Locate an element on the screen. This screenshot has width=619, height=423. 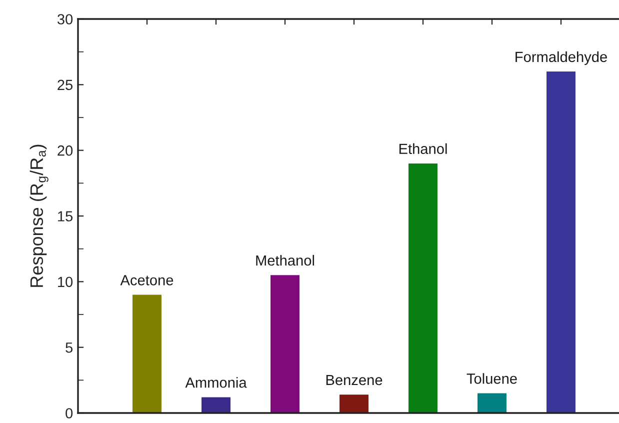
y-tick-label: 0 is located at coordinates (69, 413).